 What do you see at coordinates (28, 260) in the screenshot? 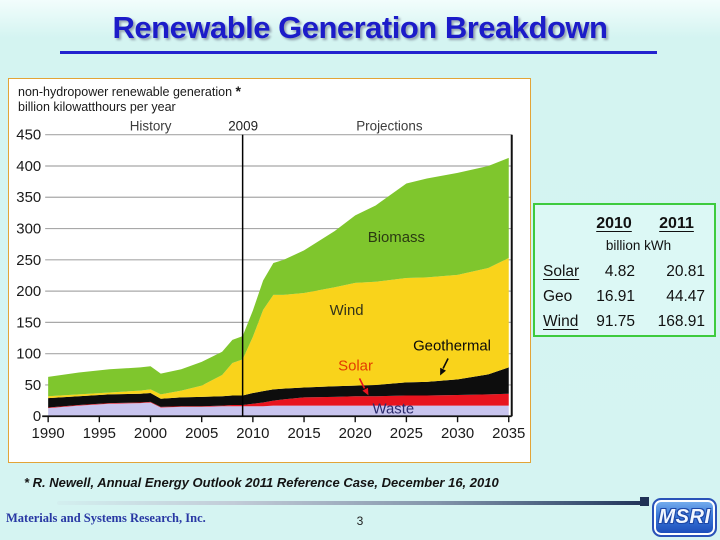
I see `y-tick-label: 250` at bounding box center [28, 260].